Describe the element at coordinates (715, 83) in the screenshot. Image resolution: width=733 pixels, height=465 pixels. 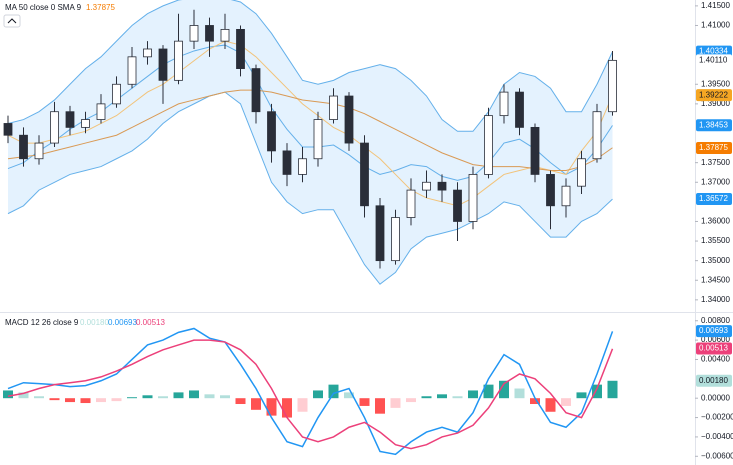
I see `y-tick-label: 1.39500` at that location.